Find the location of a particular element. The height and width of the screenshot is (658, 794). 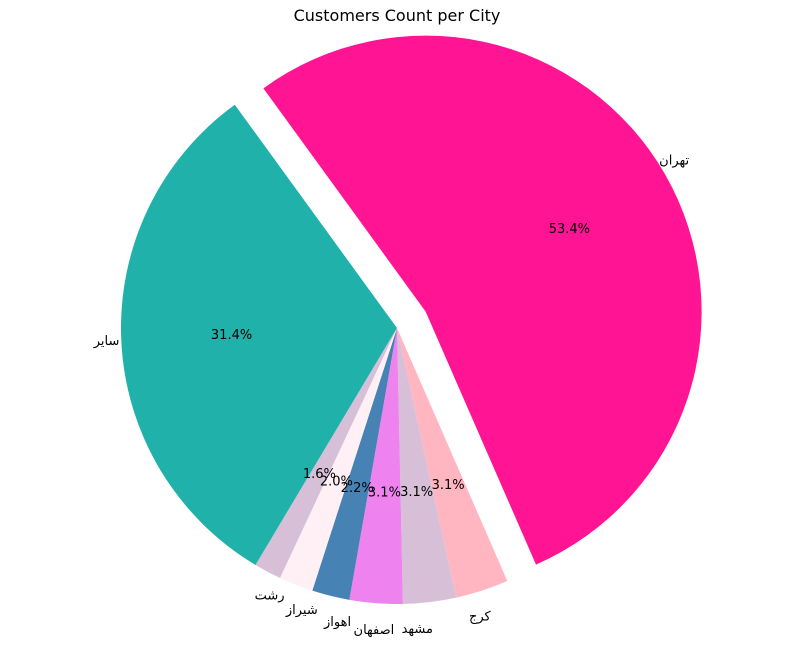

pie-slice-percent-6: 1.6% is located at coordinates (319, 474).